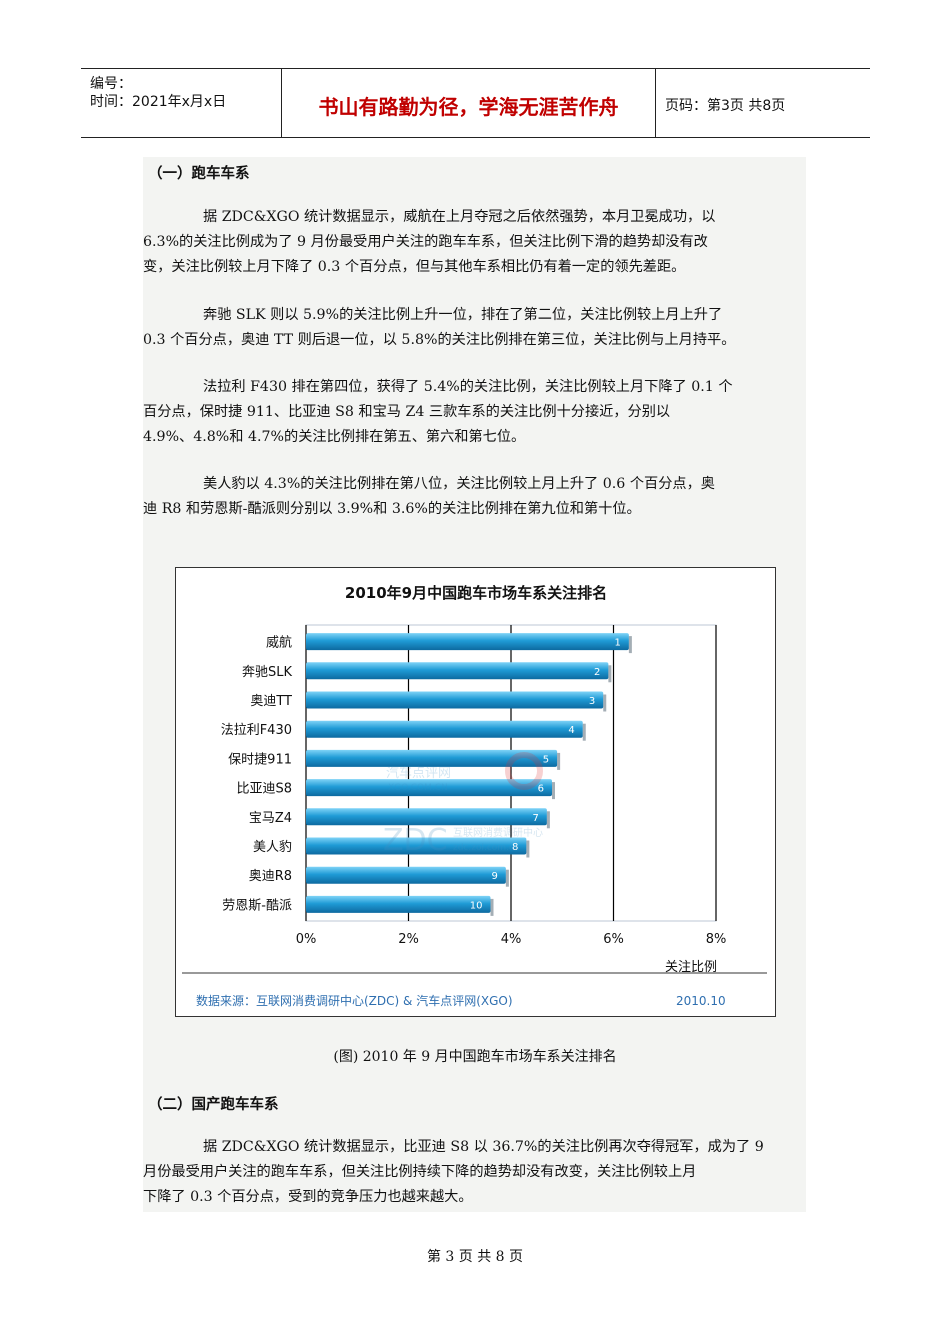 The width and height of the screenshot is (950, 1344). What do you see at coordinates (267, 672) in the screenshot?
I see `category-label: 奔驰SLK` at bounding box center [267, 672].